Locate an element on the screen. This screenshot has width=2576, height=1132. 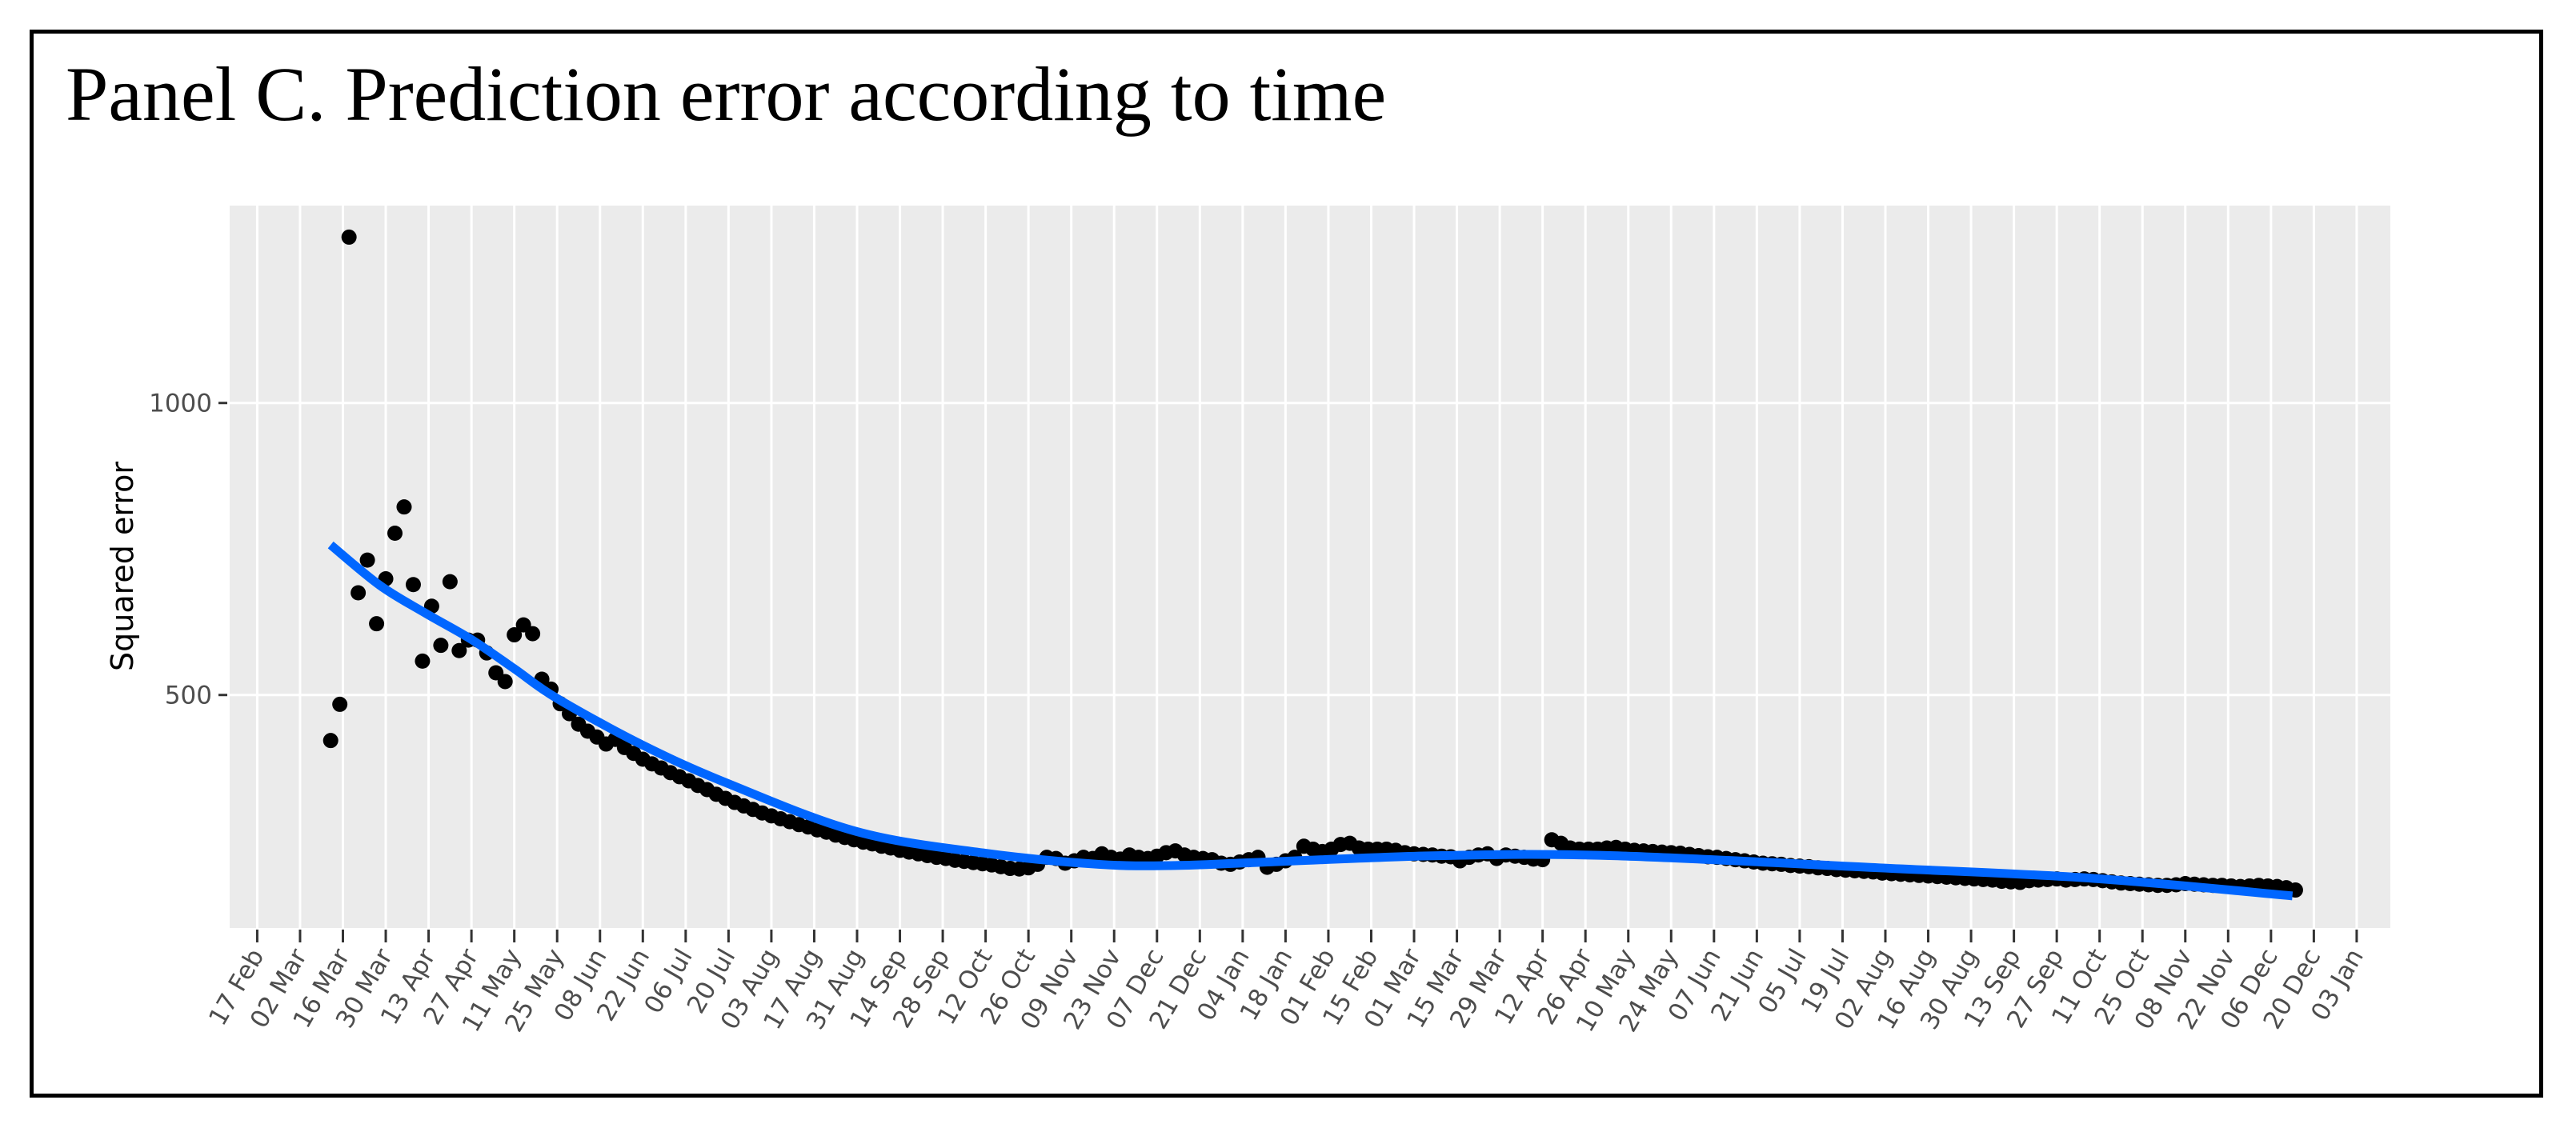
y-tick-label: 1000 is located at coordinates (180, 404).